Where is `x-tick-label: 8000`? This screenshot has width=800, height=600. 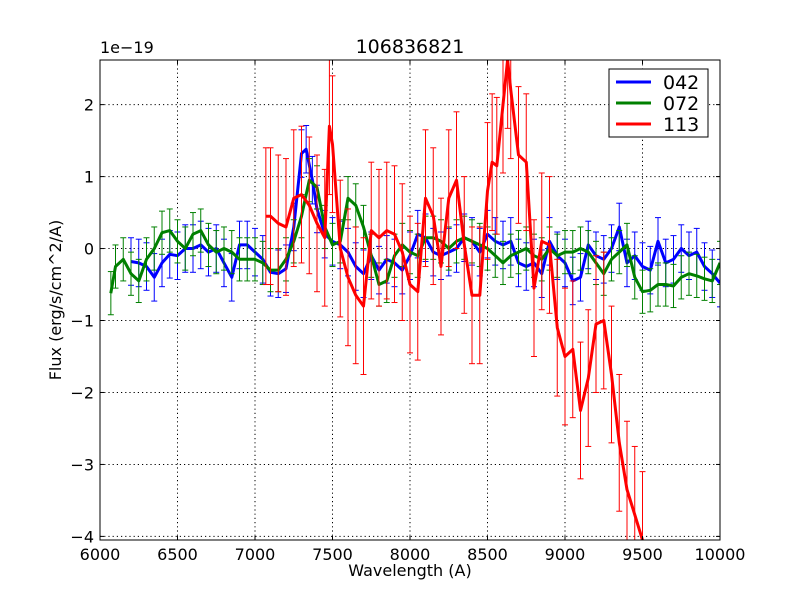
x-tick-label: 8000 is located at coordinates (410, 554).